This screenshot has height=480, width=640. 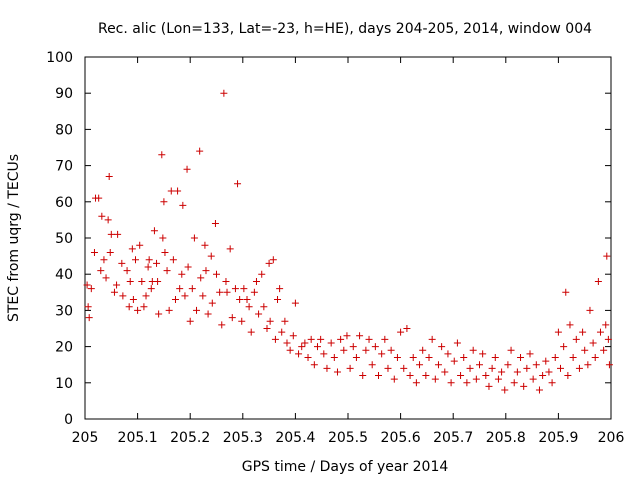 I want to click on x-tick-label: 205, so click(x=85, y=438).